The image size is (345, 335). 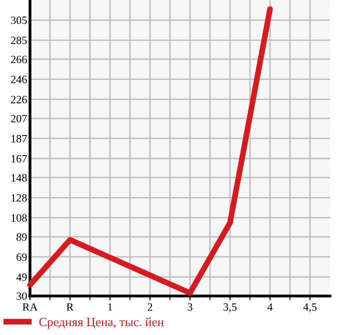 I want to click on y-tick-label: 266, so click(x=19, y=60).